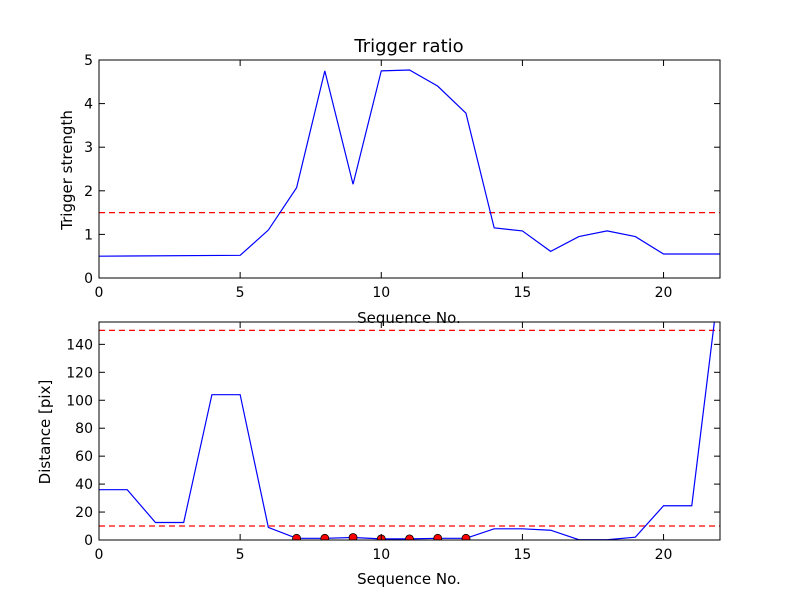 The height and width of the screenshot is (600, 800). What do you see at coordinates (84, 457) in the screenshot?
I see `y-tick-label: 60` at bounding box center [84, 457].